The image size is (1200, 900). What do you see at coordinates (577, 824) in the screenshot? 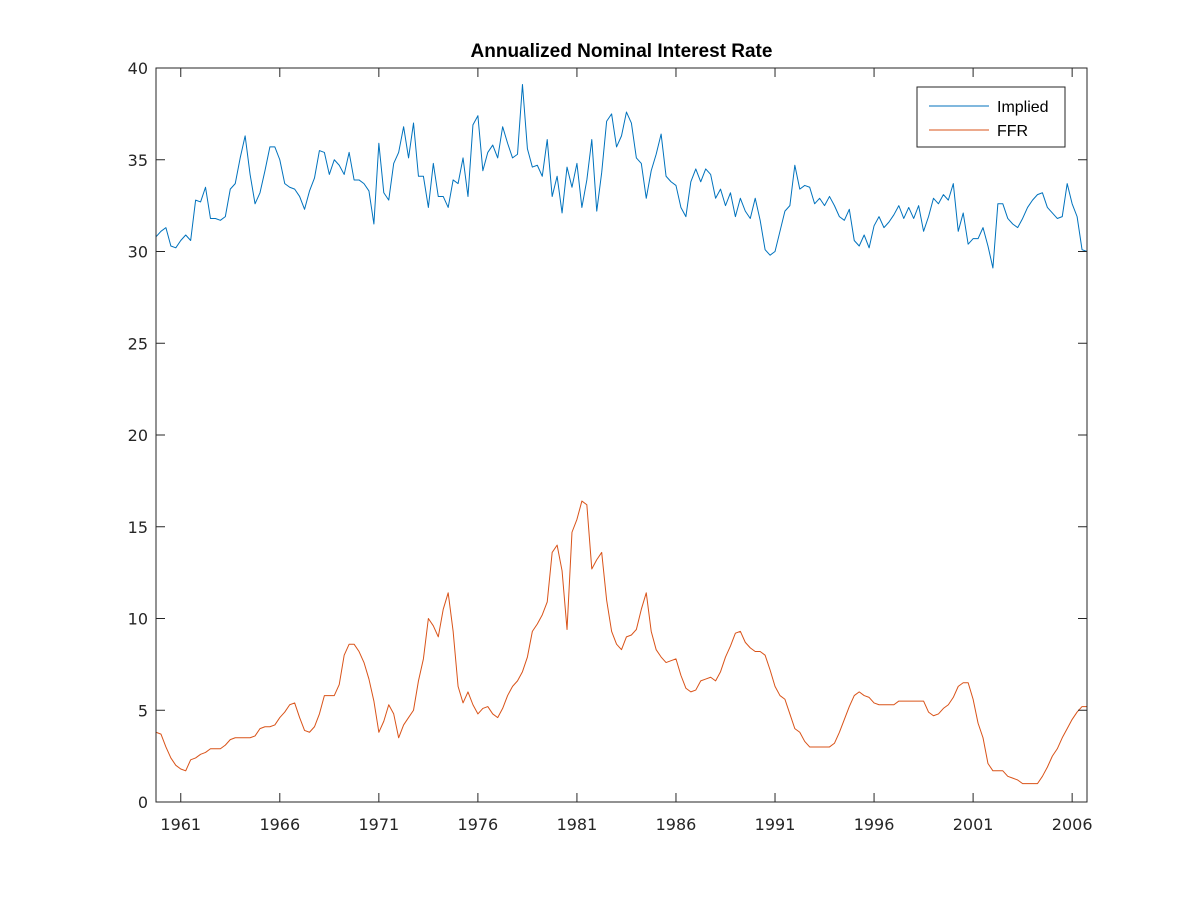
I see `x-tick-label: 1981` at bounding box center [577, 824].